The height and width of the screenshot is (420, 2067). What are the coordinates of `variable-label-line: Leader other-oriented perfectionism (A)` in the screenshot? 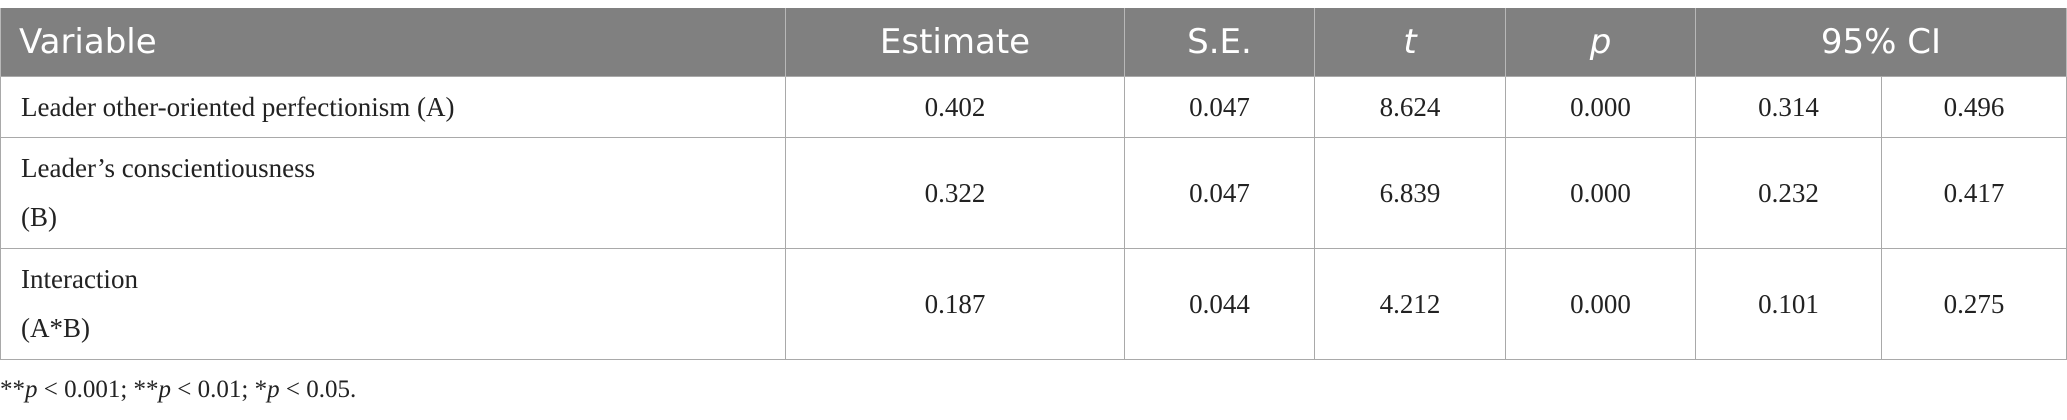 It's located at (238, 106).